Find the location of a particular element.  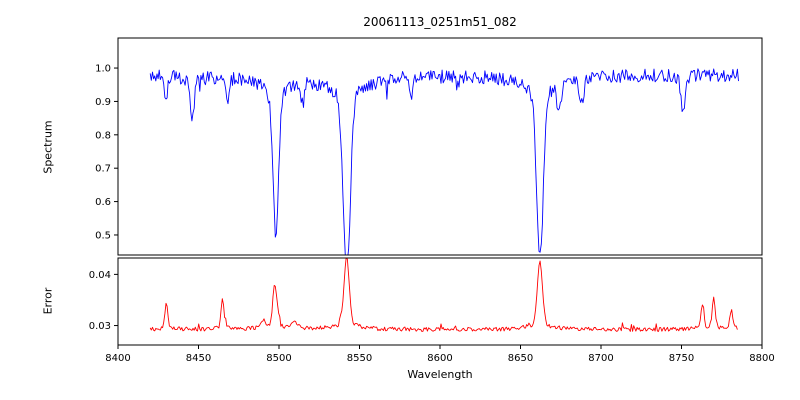

spectrum-axis-label: Spectrum is located at coordinates (48, 147).